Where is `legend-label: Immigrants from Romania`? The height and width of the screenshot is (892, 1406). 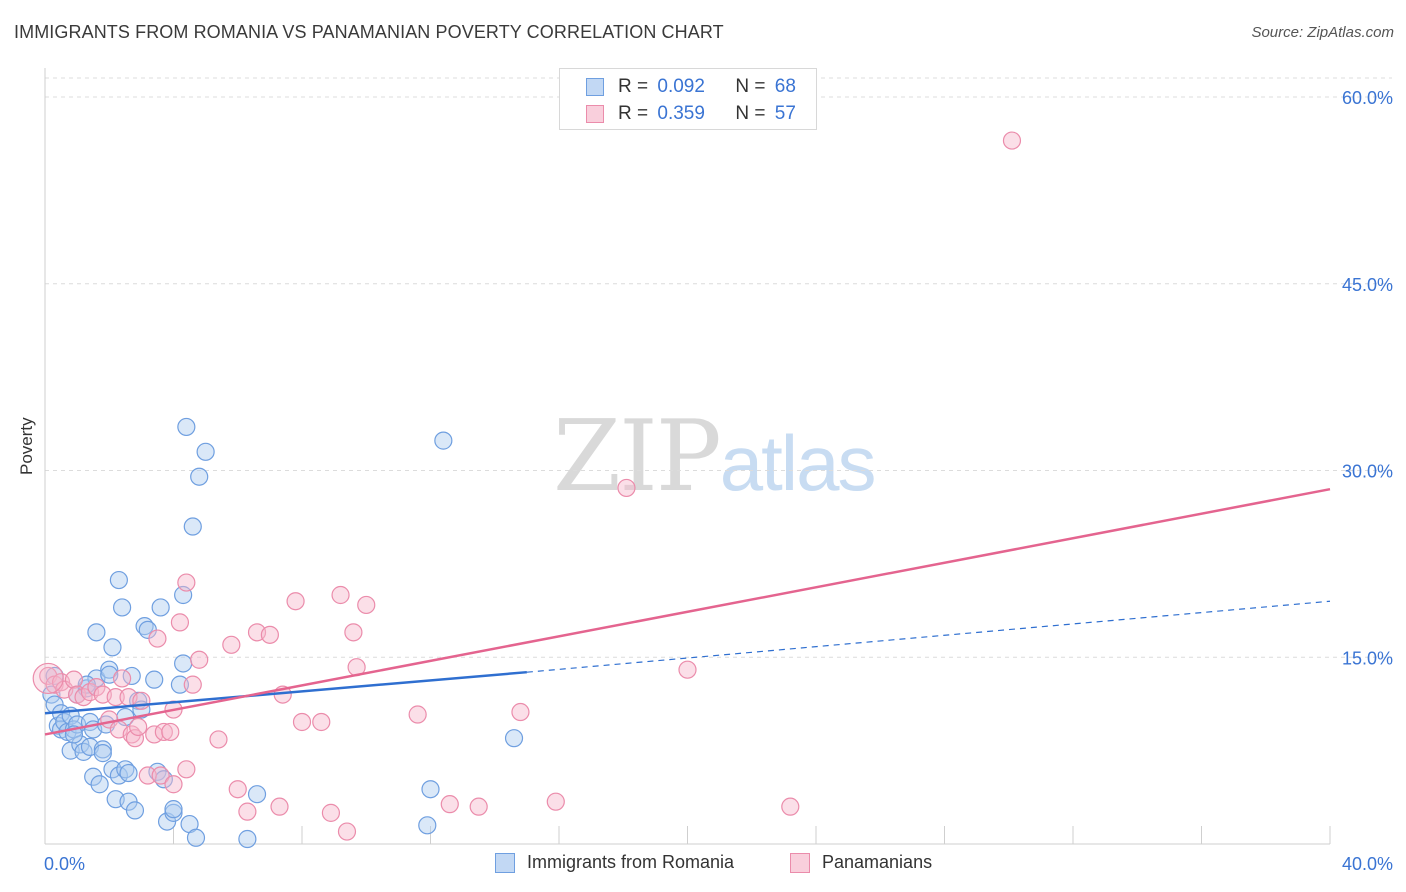 legend-label: Immigrants from Romania is located at coordinates (631, 862).